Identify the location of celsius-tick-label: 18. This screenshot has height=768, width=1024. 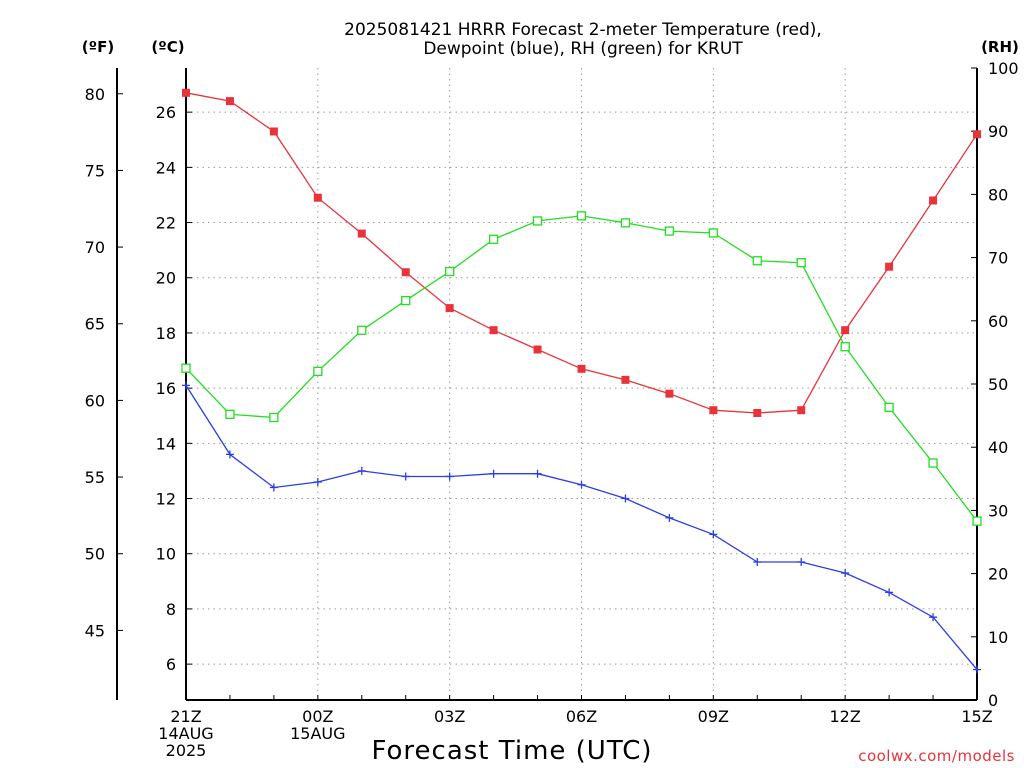
(166, 333).